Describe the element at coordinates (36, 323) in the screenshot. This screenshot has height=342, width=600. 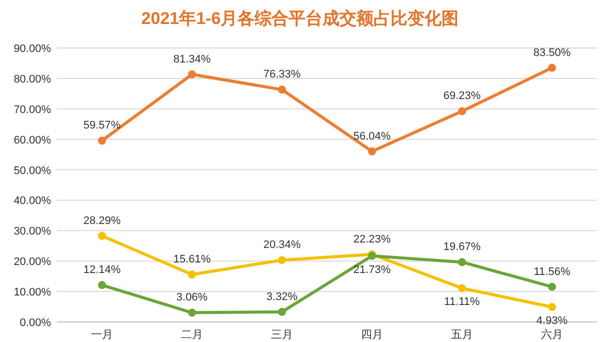
I see `y-tick-label: 0.00%` at that location.